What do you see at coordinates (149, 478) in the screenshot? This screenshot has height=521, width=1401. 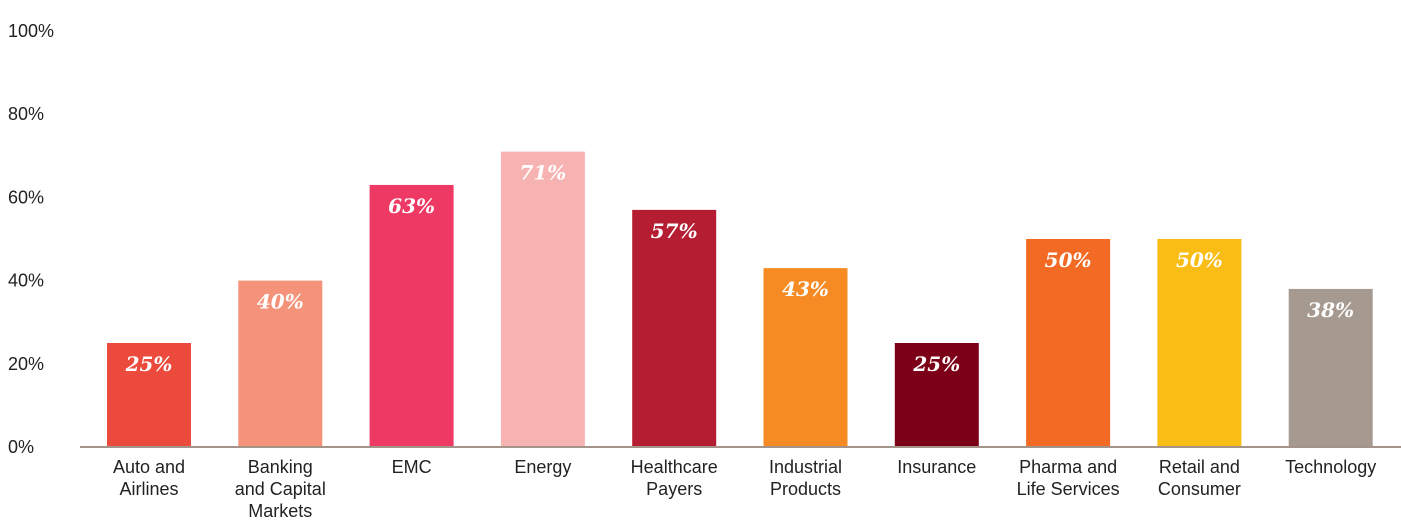 I see `category-label: Auto and Airlines` at bounding box center [149, 478].